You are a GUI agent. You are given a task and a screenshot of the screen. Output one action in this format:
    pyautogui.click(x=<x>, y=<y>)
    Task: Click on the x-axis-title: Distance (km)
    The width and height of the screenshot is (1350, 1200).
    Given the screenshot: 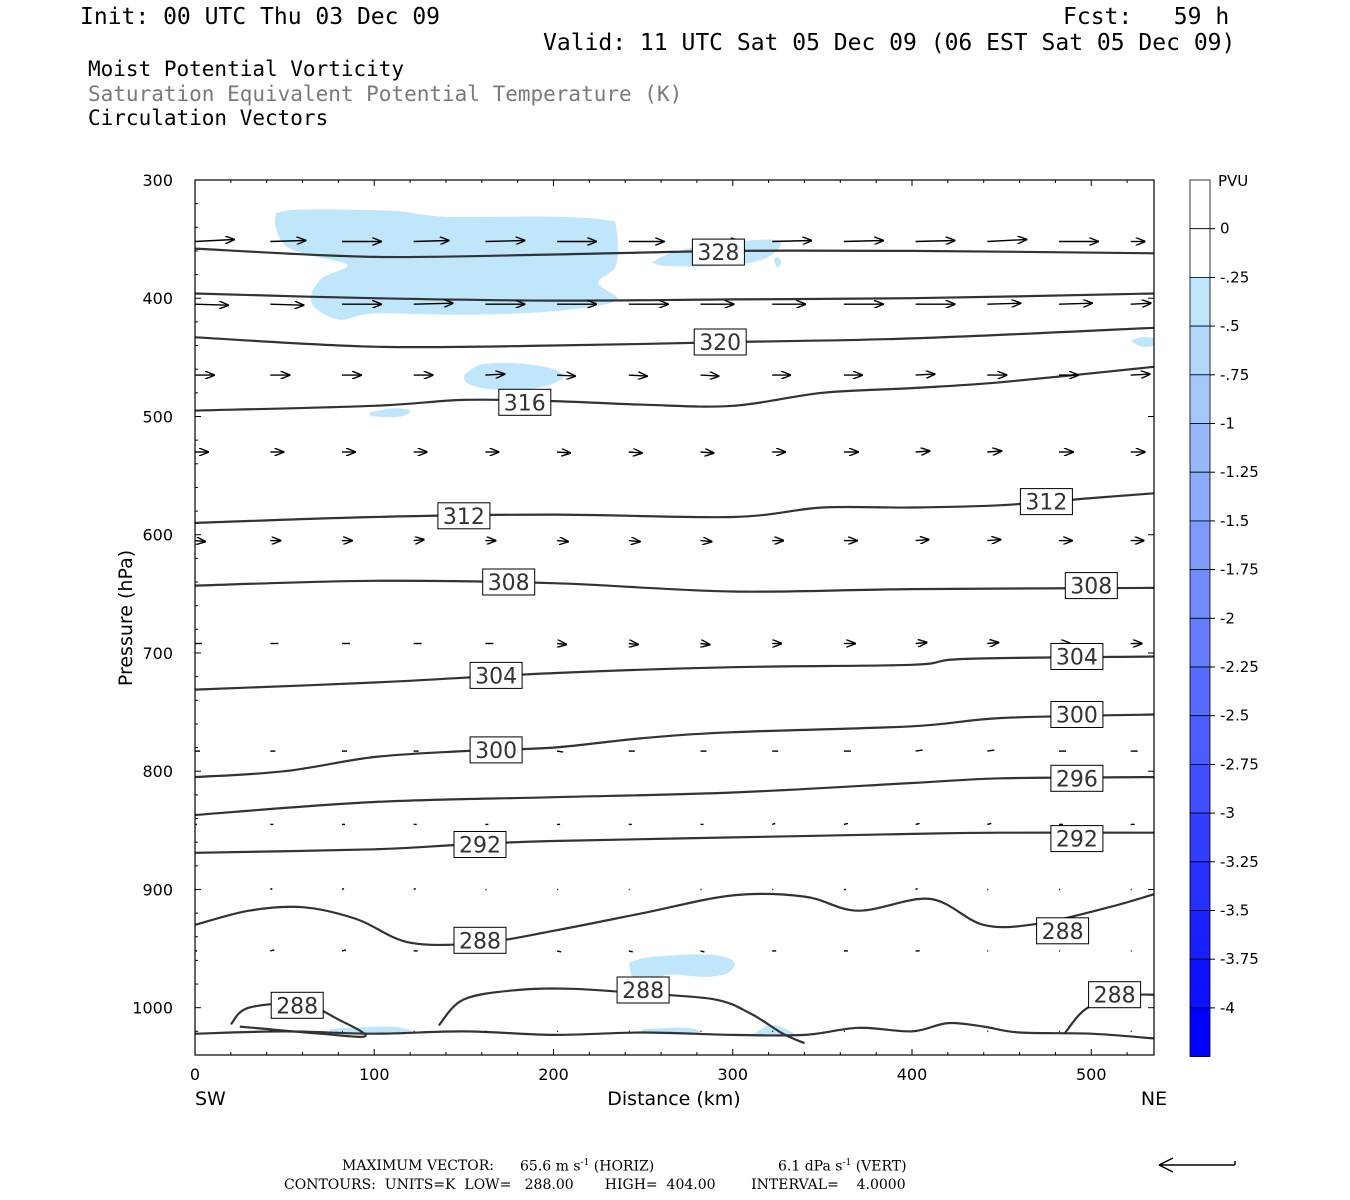 What is the action you would take?
    pyautogui.click(x=673, y=1099)
    